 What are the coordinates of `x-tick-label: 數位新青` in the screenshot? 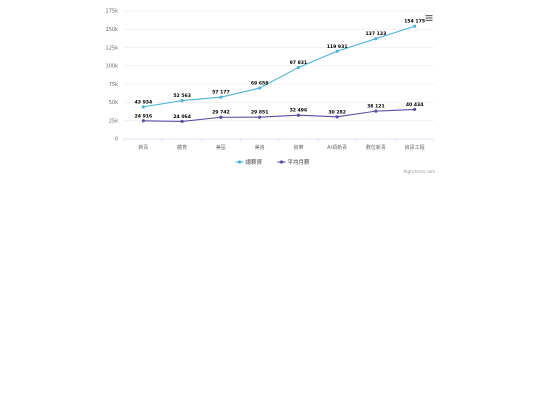 It's located at (376, 147).